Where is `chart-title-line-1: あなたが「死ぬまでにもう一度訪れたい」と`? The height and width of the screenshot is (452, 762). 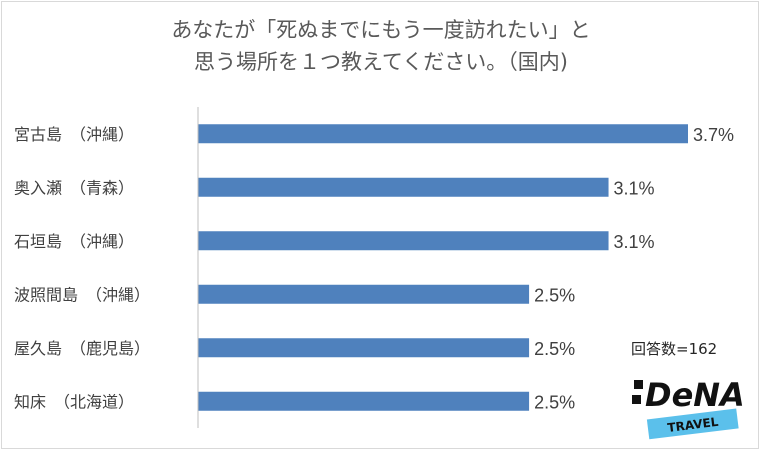 chart-title-line-1: あなたが「死ぬまでにもう一度訪れたい」と is located at coordinates (381, 30).